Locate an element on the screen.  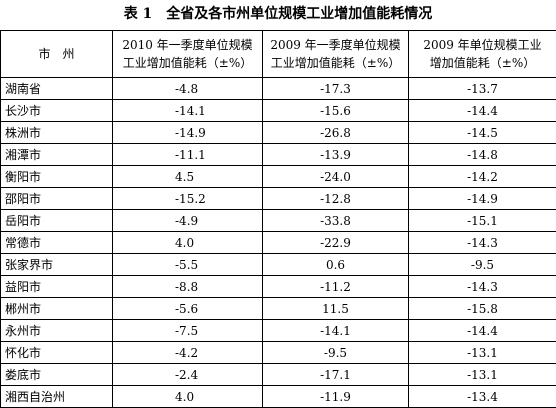
title: 表 1 全省及各市州单位规模工业增加值能耗情况 is located at coordinates (278, 14).